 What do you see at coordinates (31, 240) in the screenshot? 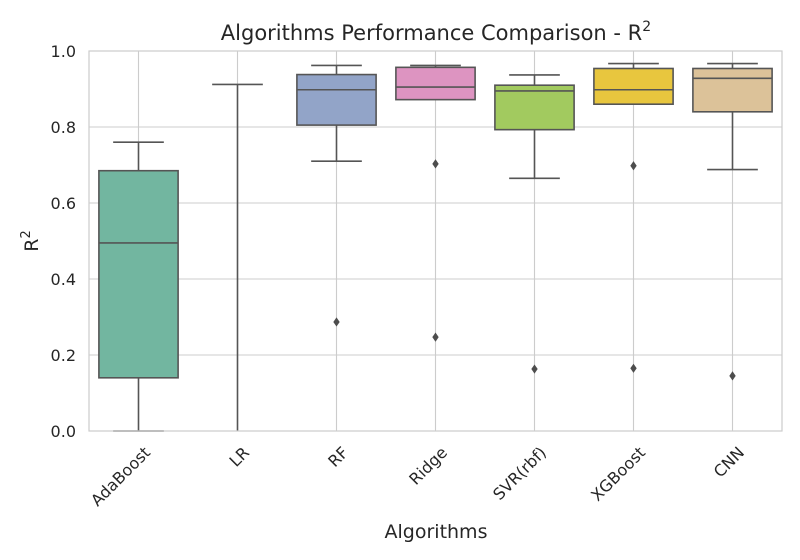
I see `y-axis-label: R2` at bounding box center [31, 240].